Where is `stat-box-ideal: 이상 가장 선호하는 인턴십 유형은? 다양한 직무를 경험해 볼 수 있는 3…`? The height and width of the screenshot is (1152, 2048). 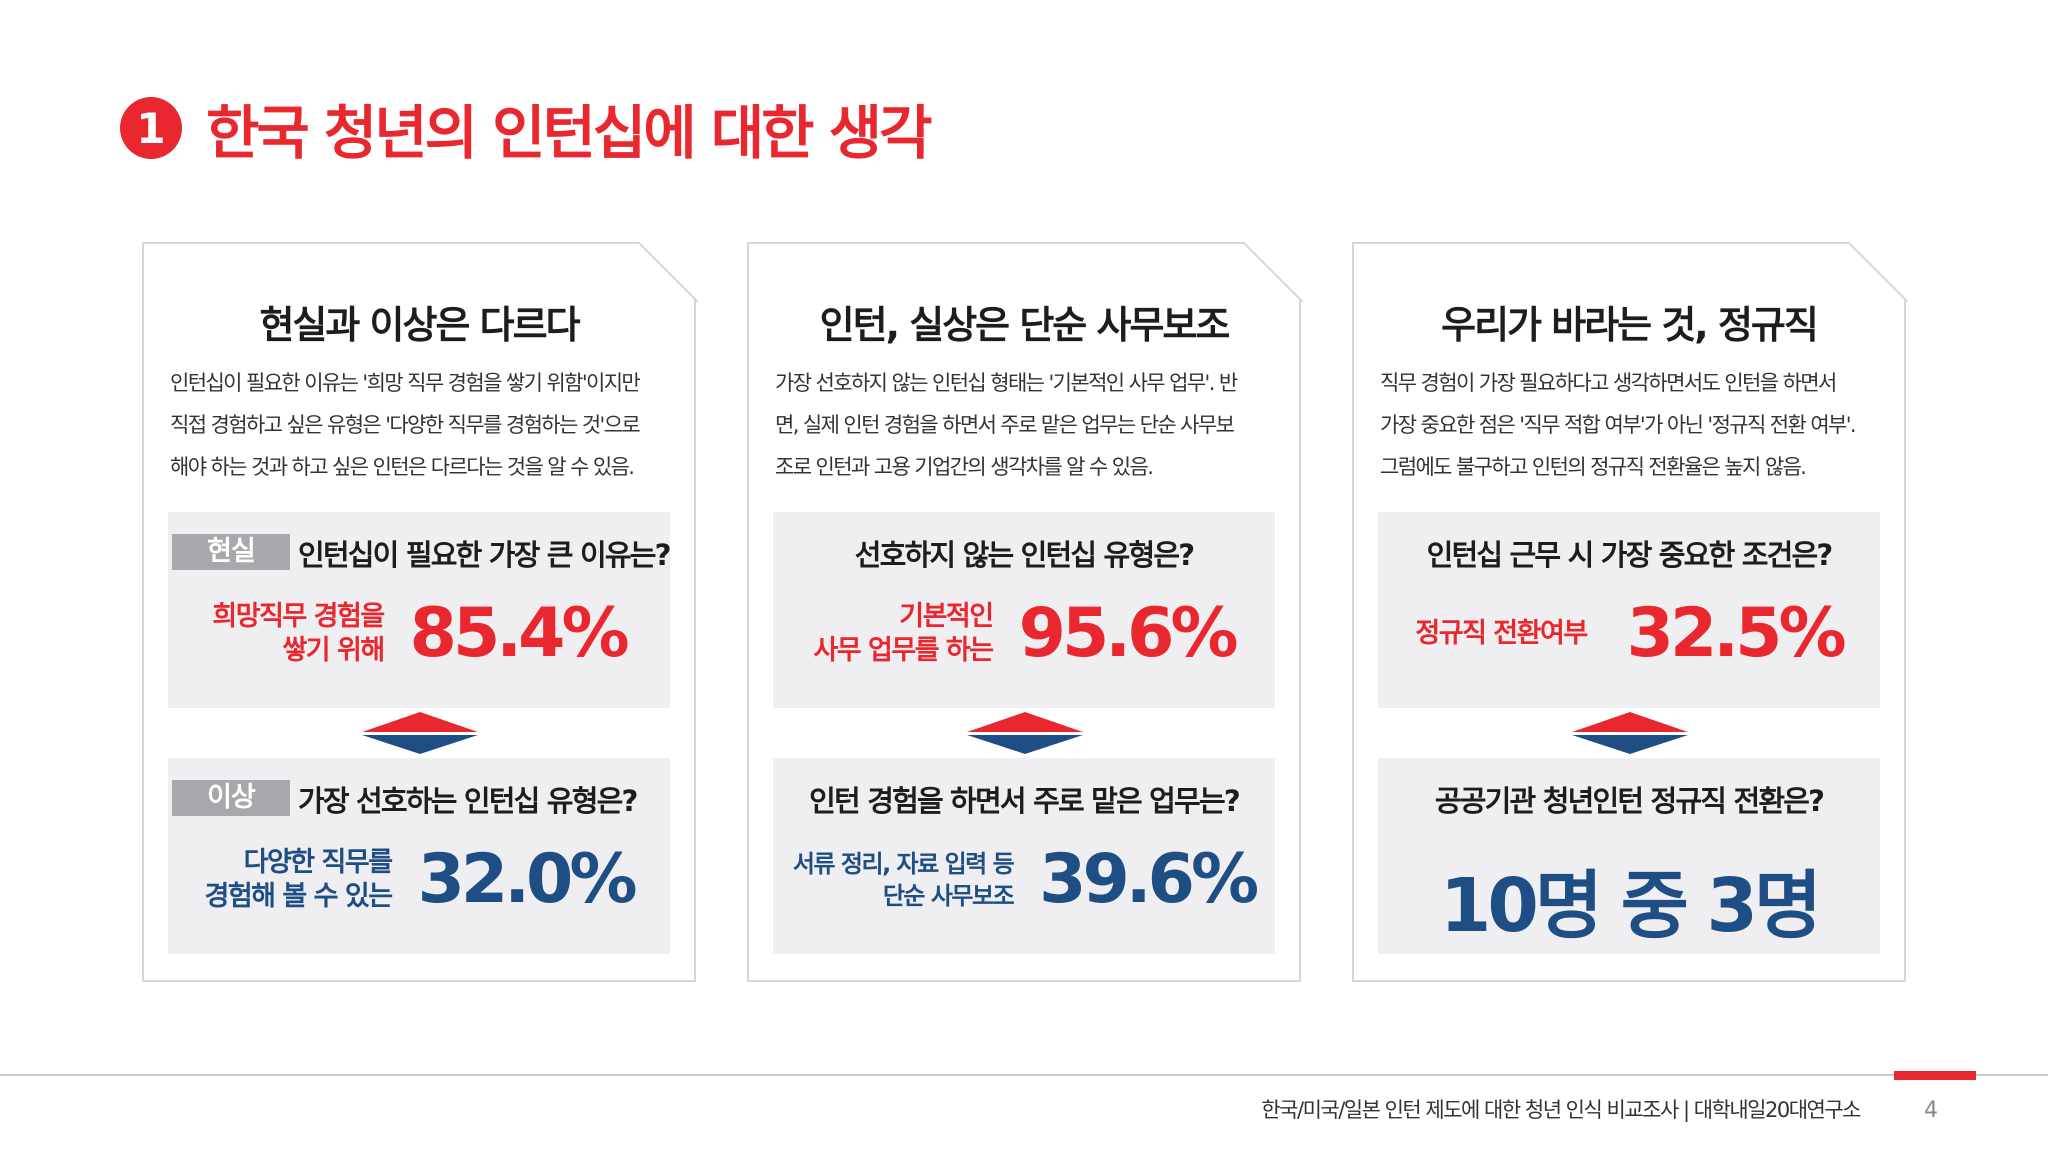 stat-box-ideal: 이상 가장 선호하는 인턴십 유형은? 다양한 직무를 경험해 볼 수 있는 3… is located at coordinates (419, 856).